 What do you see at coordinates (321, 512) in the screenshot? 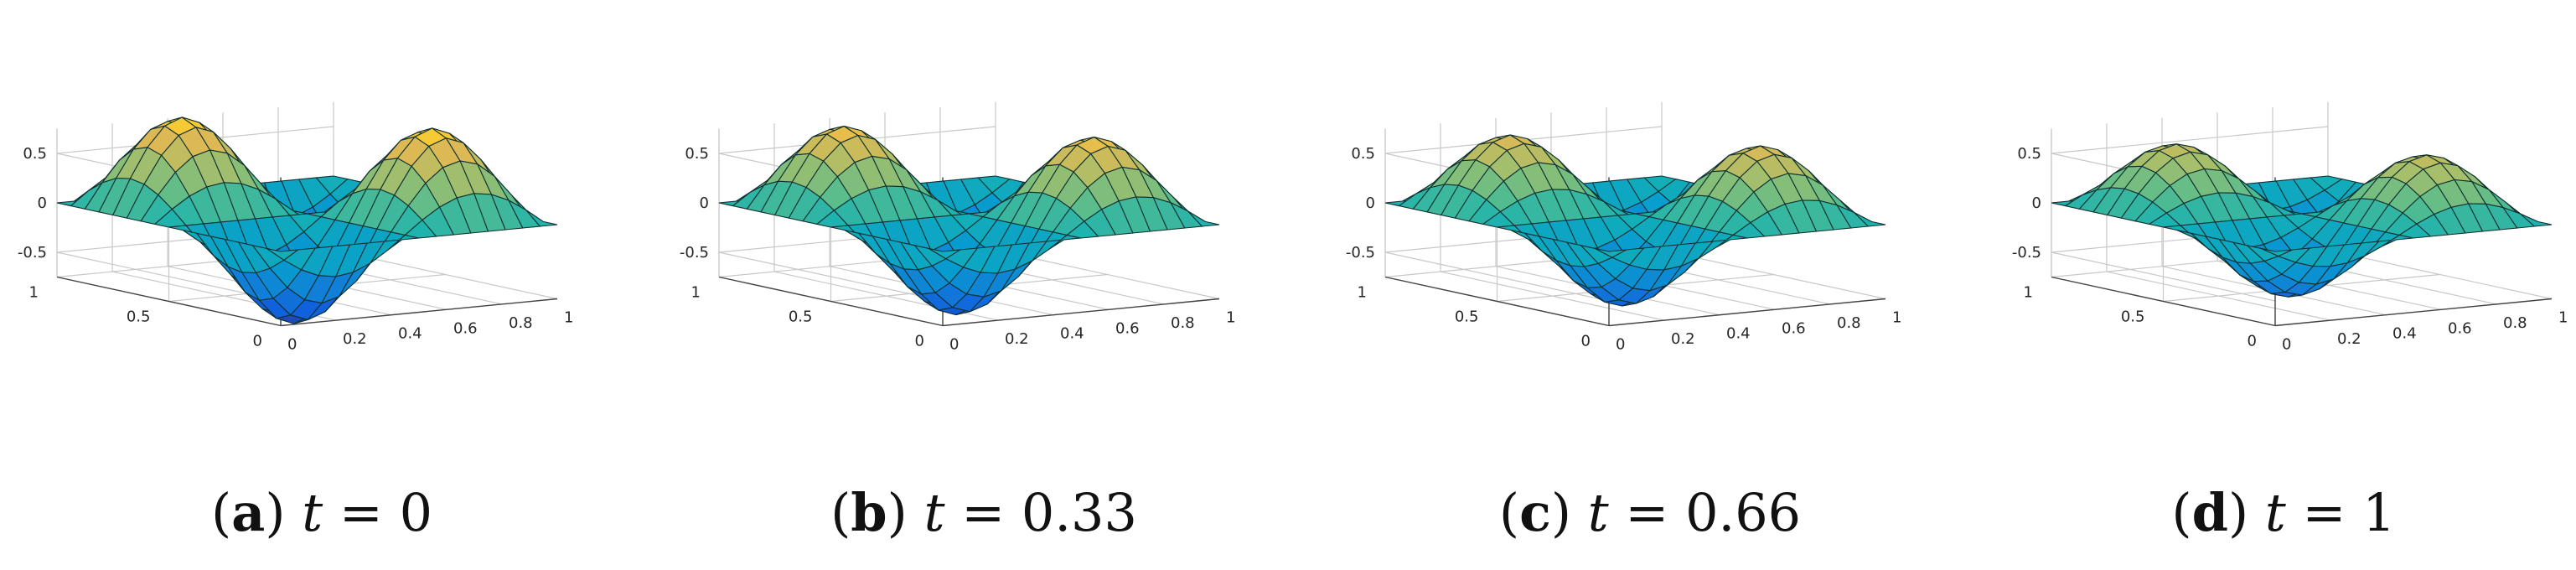
I see `caption-a: (a) t = 0` at bounding box center [321, 512].